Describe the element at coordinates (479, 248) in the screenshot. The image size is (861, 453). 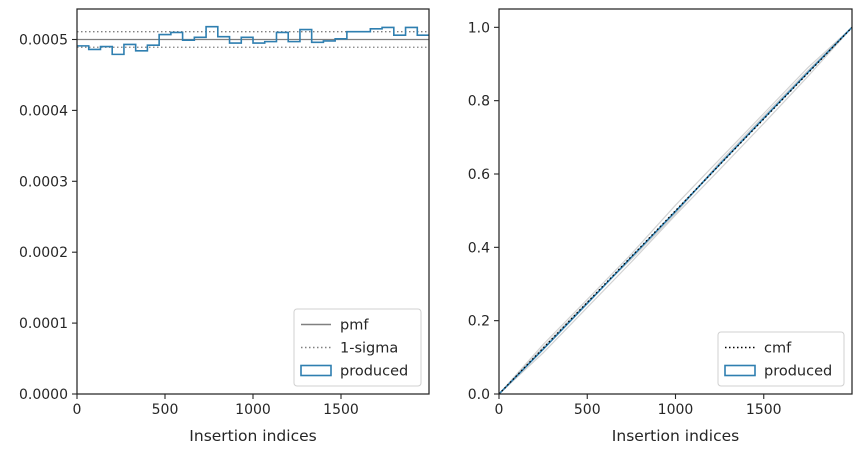
I see `y-tick-label: 0.4` at that location.